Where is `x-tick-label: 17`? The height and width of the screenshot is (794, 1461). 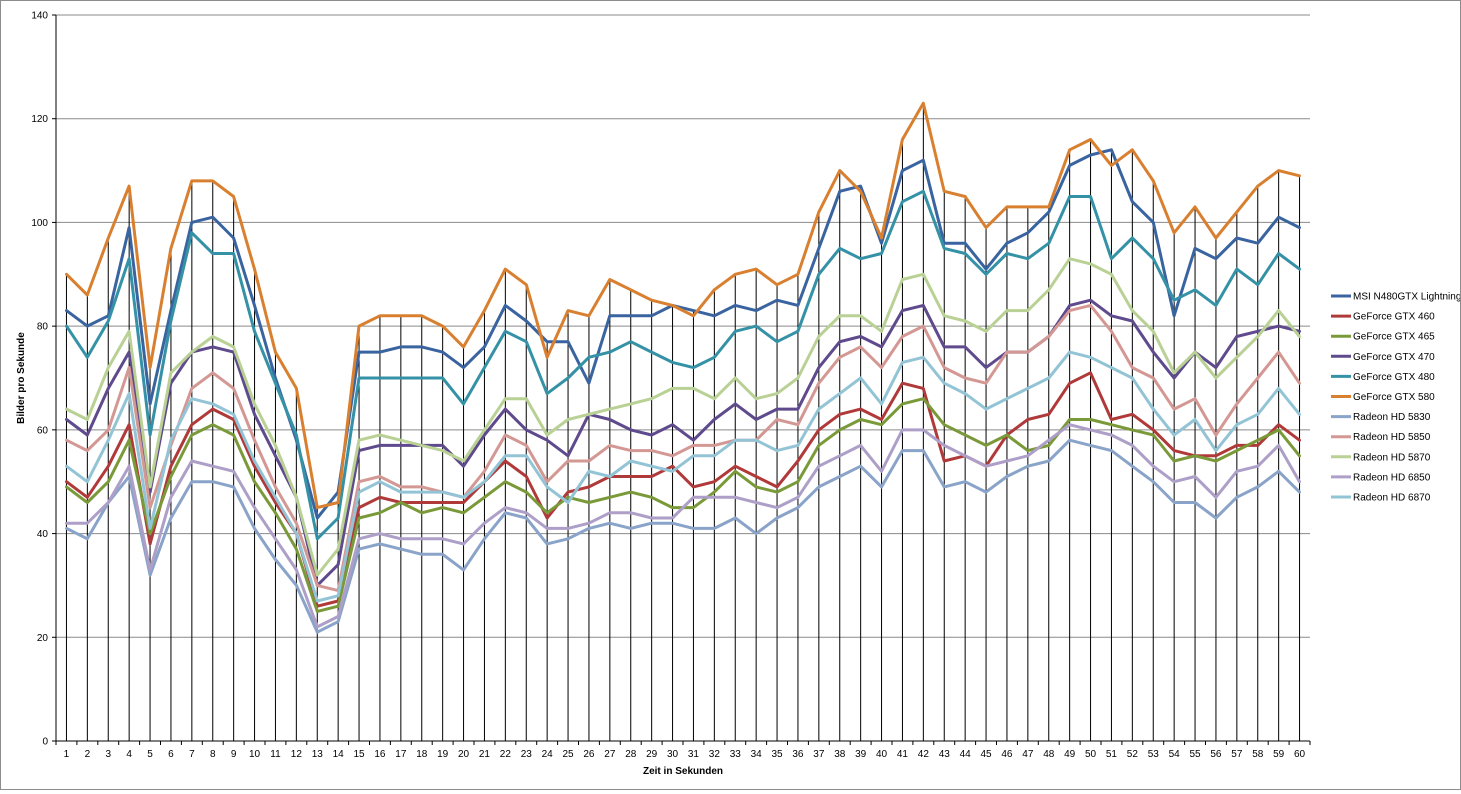 x-tick-label: 17 is located at coordinates (401, 754).